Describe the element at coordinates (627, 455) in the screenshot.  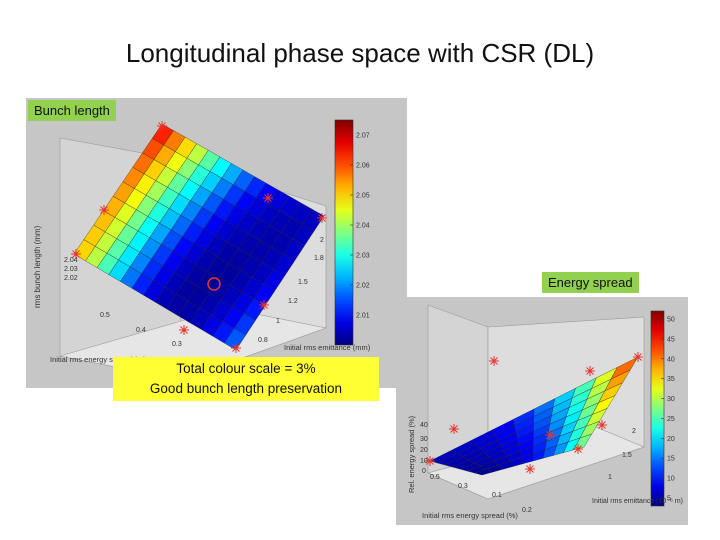
I see `energy-y-tick: 1.5` at that location.